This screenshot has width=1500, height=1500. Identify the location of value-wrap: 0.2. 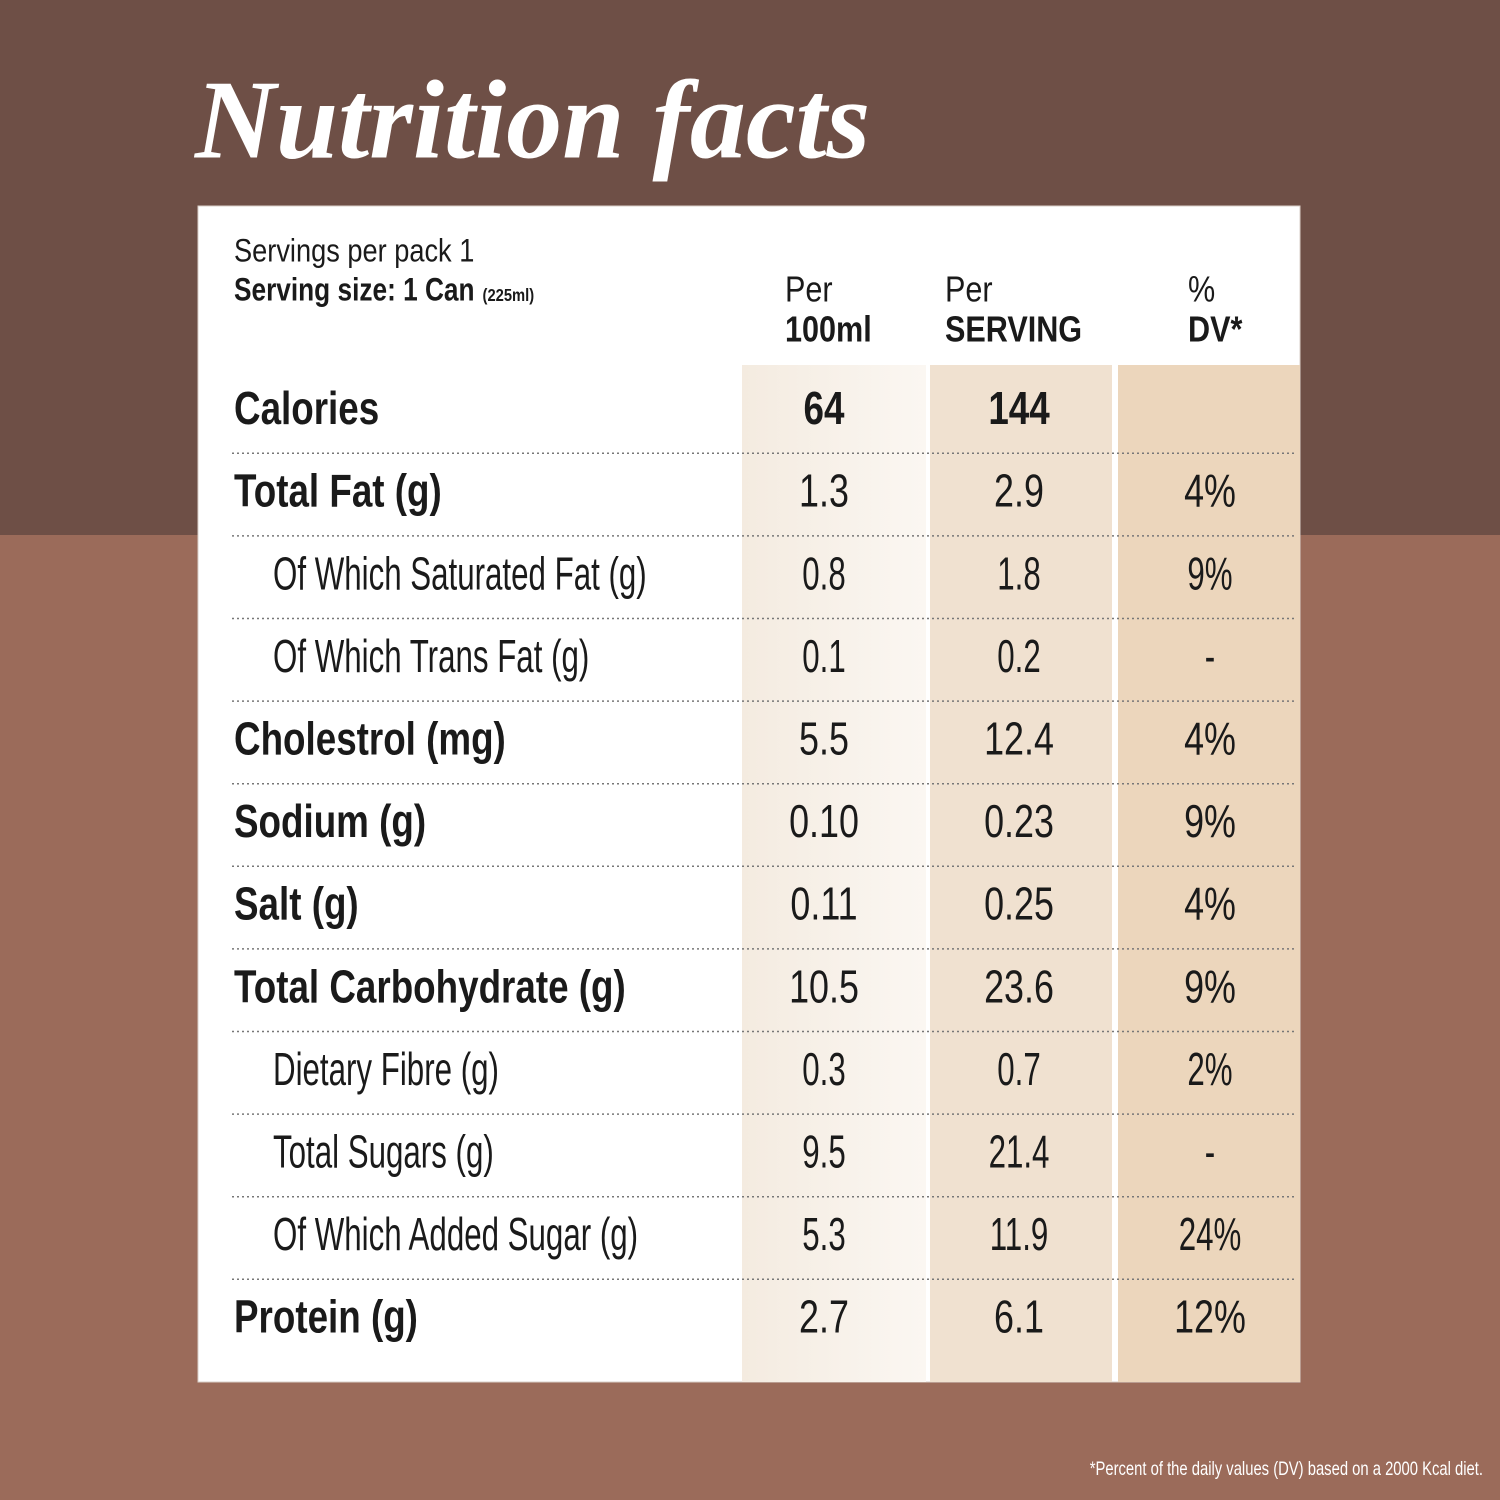
(1018, 656).